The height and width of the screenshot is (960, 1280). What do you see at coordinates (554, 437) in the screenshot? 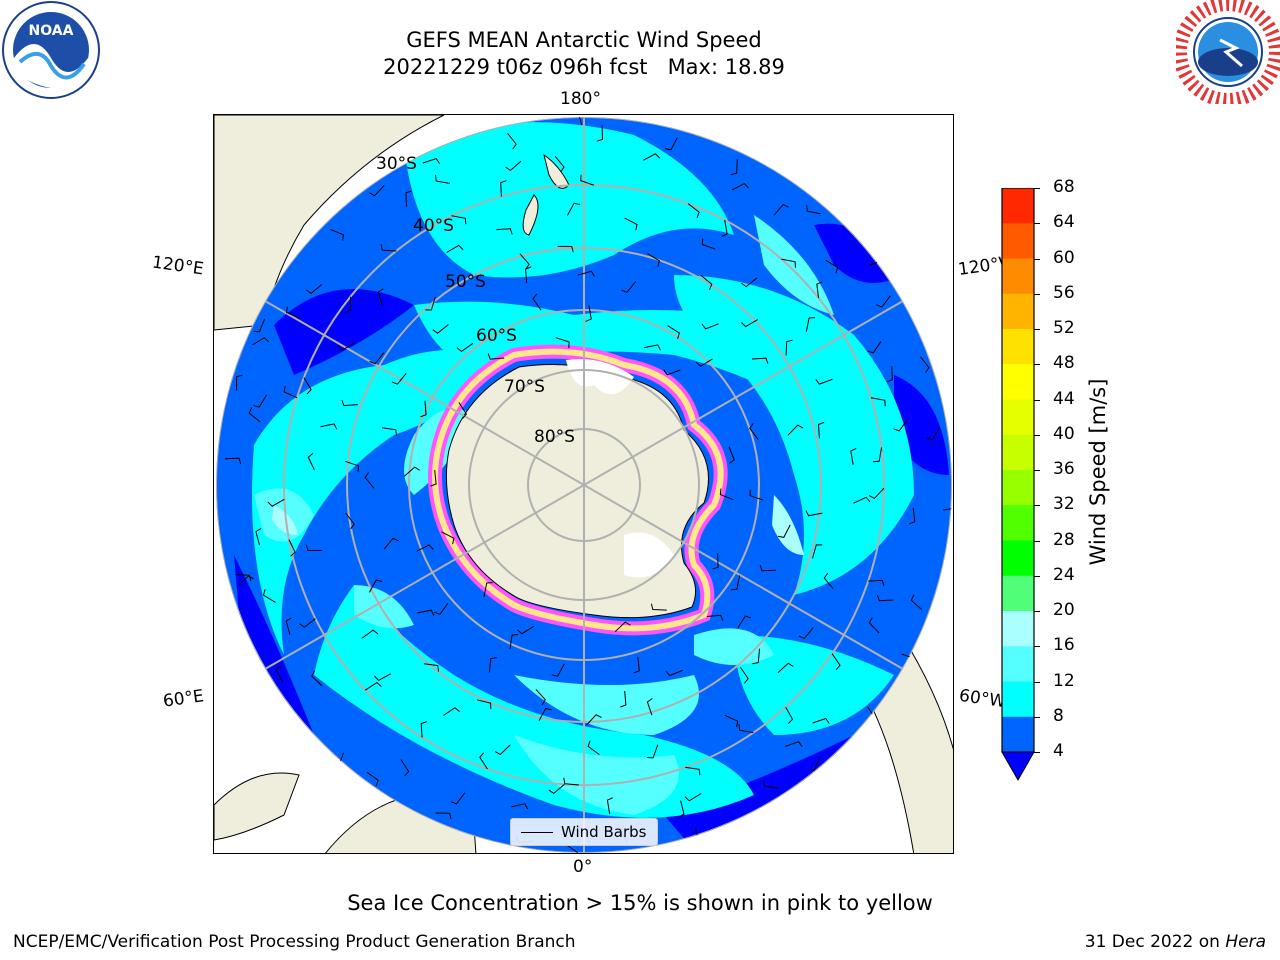
I see `lat-label-80s: 80°S` at bounding box center [554, 437].